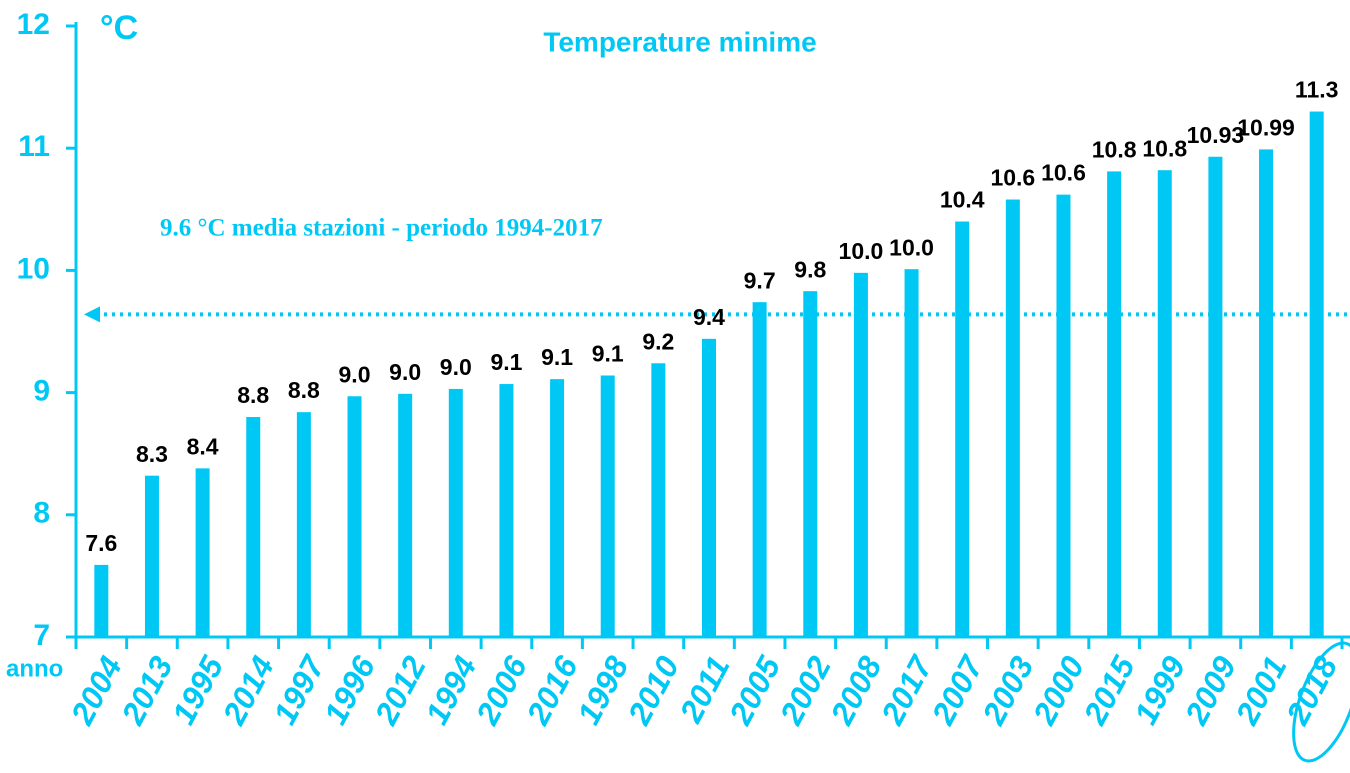 This screenshot has width=1350, height=773. Describe the element at coordinates (760, 280) in the screenshot. I see `value-label: 9.7` at that location.